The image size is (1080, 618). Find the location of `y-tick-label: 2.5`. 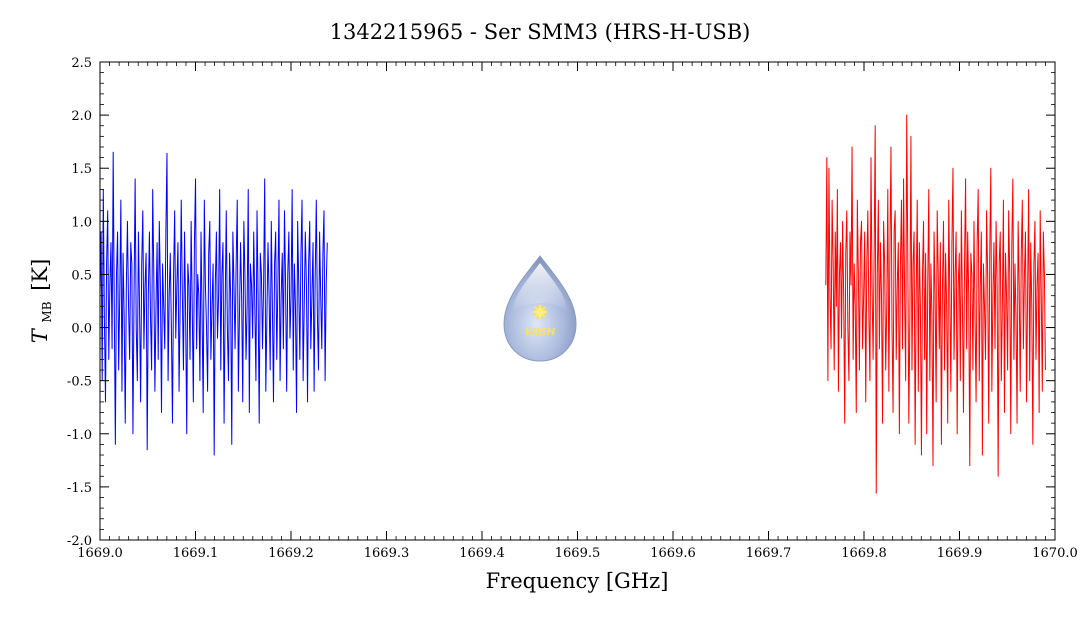

y-tick-label: 2.5 is located at coordinates (81, 63).